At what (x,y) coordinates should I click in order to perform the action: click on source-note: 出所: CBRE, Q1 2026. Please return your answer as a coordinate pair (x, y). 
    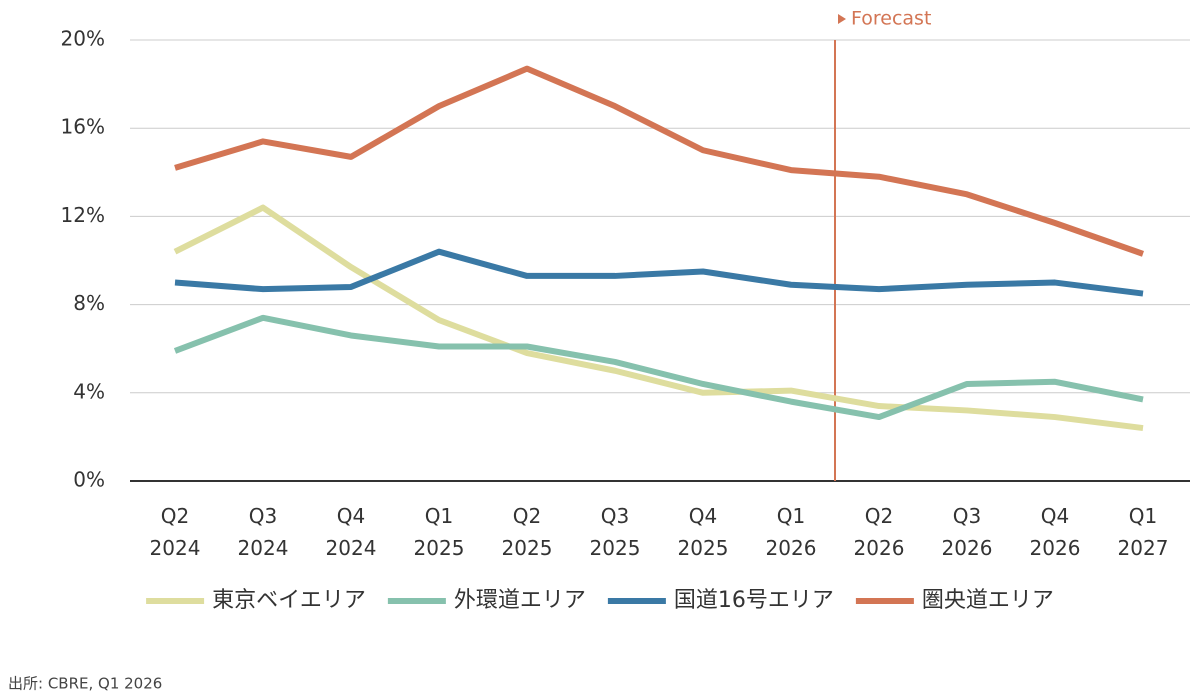
    Looking at the image, I should click on (85, 684).